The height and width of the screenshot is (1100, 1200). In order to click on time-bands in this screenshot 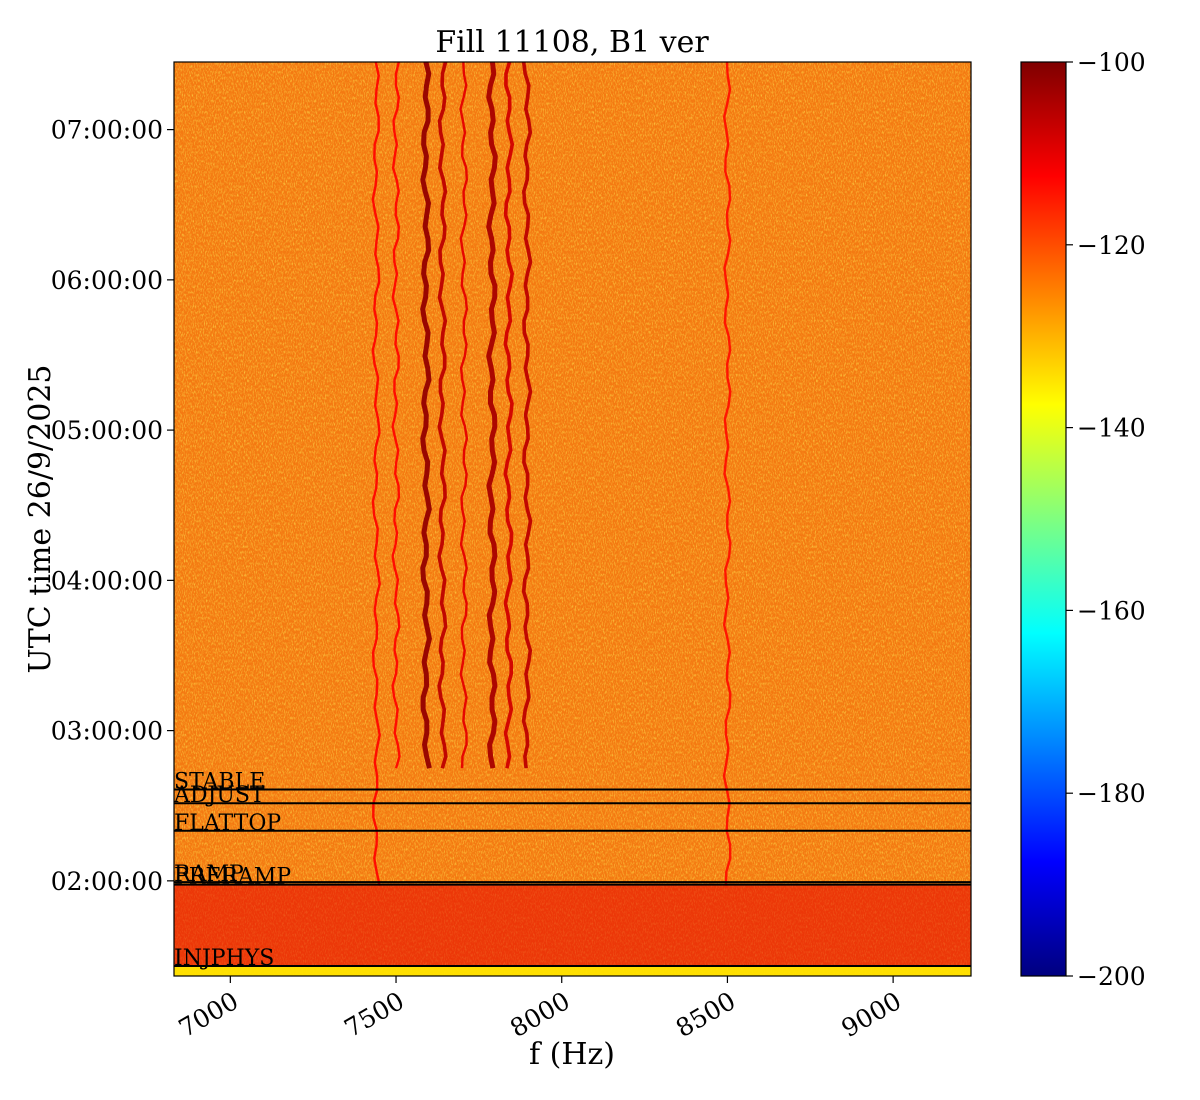, I will do `click(572, 930)`.